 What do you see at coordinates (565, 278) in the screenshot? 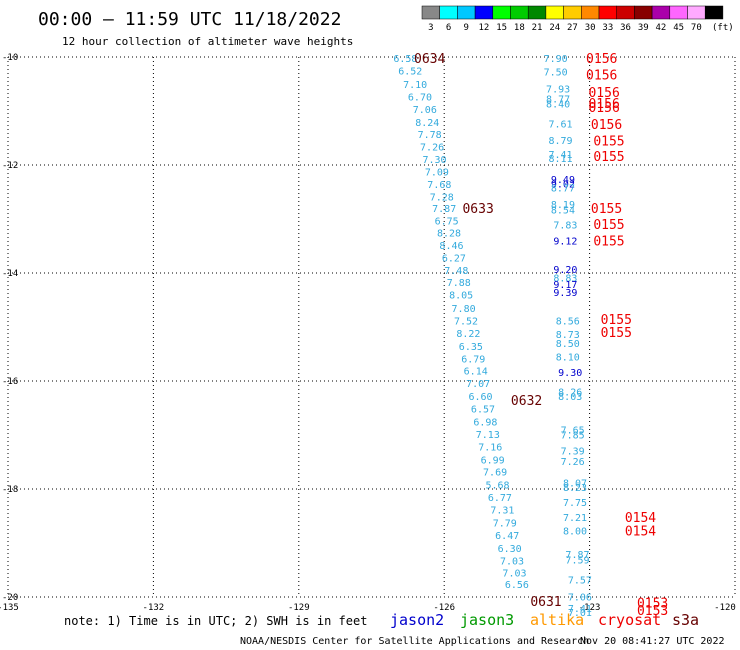
I see `wave-height-label: 8.83` at bounding box center [565, 278].